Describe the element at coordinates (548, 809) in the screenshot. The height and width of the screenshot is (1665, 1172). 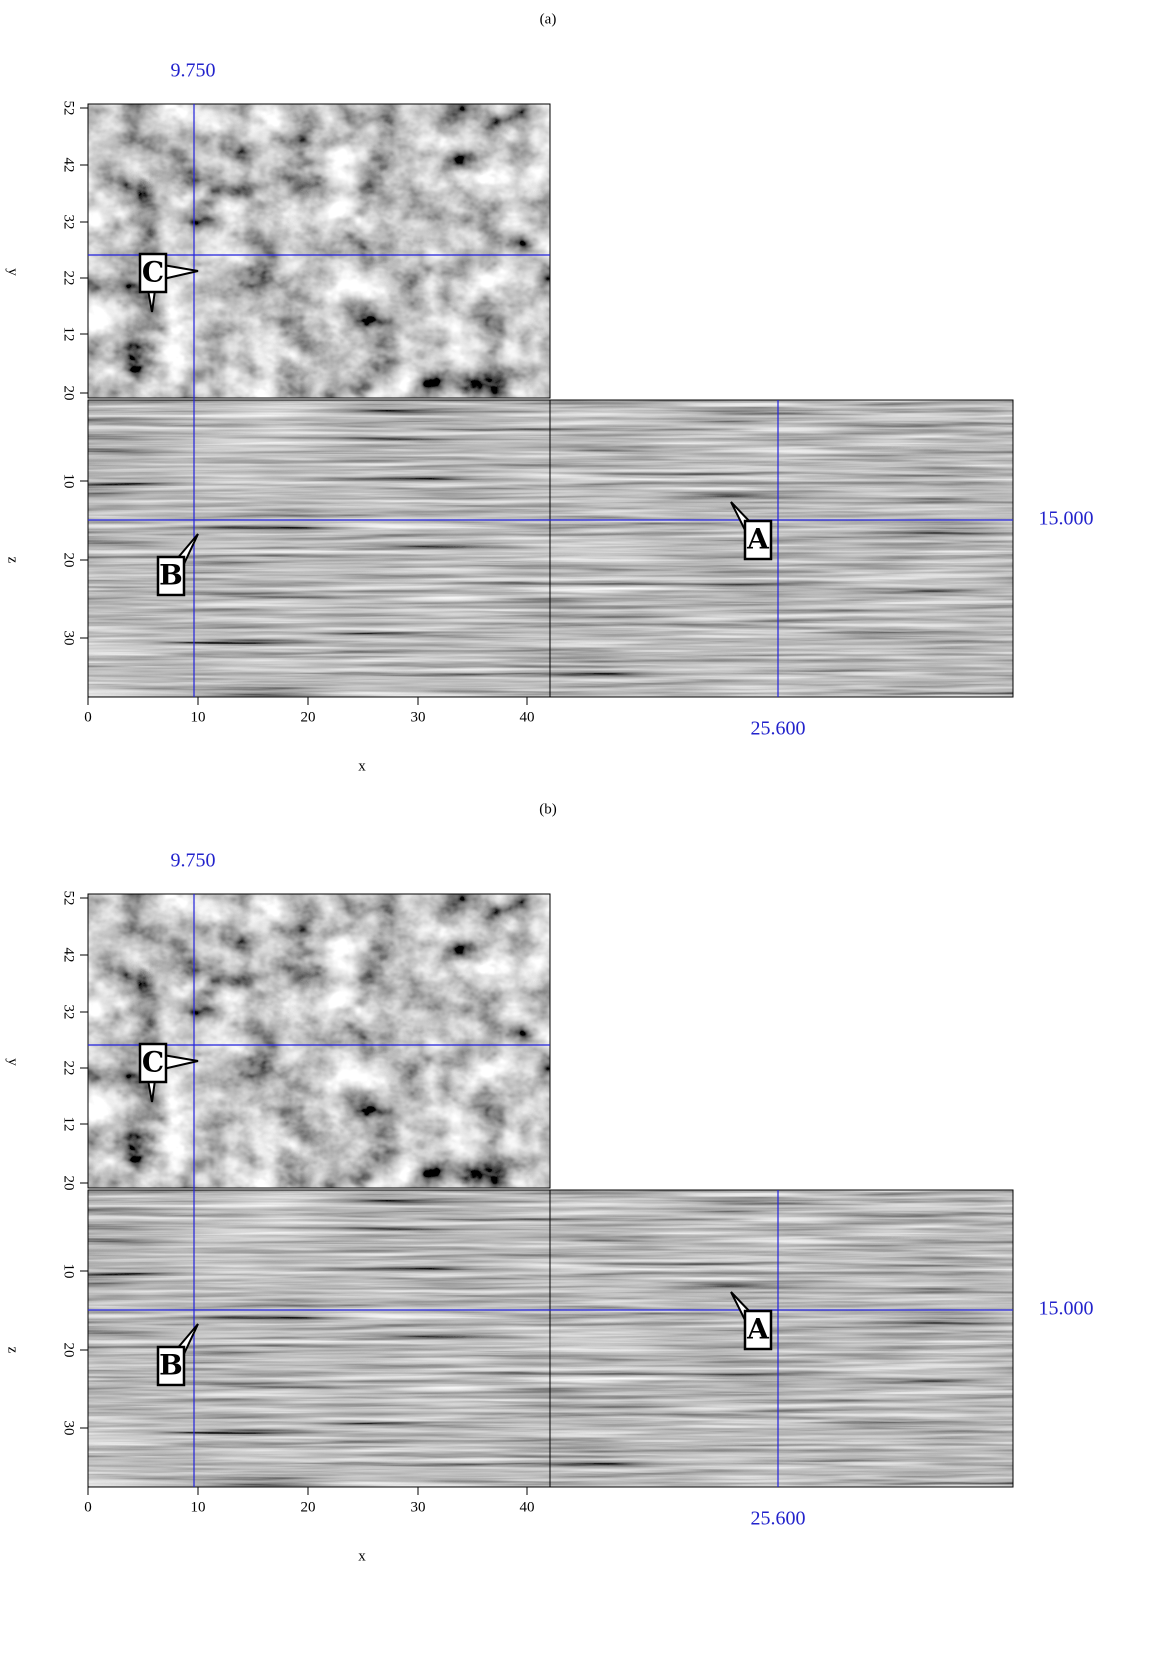
I see `panel-label: (b)` at that location.